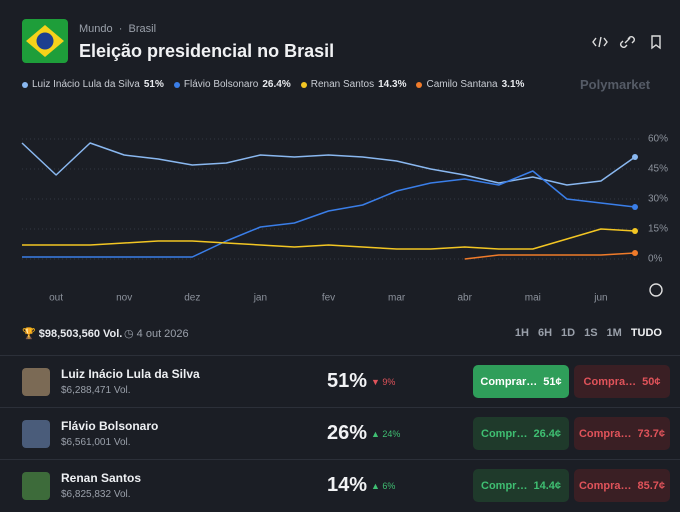  Describe the element at coordinates (118, 29) in the screenshot. I see `breadcrumb: Mundo · Brasil` at that location.